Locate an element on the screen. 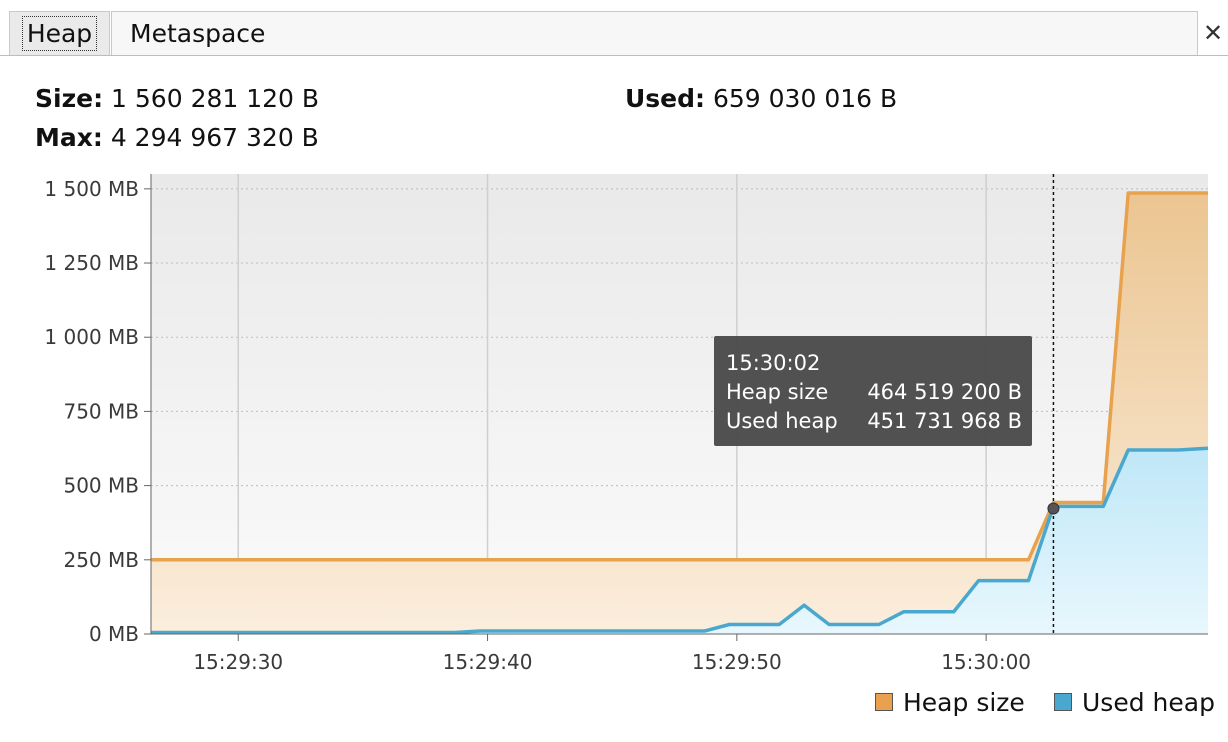 The width and height of the screenshot is (1228, 742). tooltip-box is located at coordinates (873, 391).